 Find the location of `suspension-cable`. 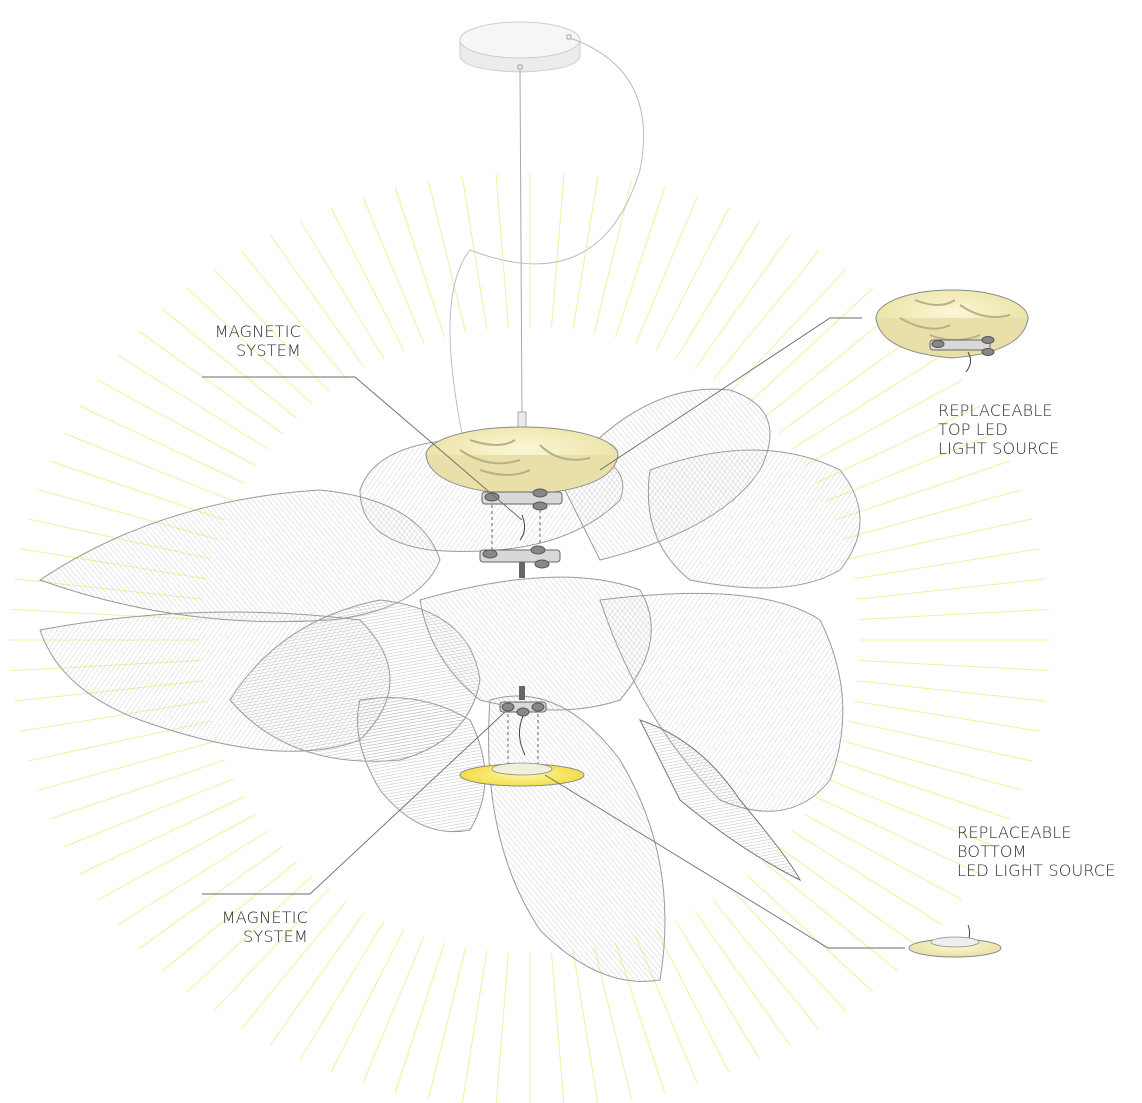

suspension-cable is located at coordinates (521, 245).